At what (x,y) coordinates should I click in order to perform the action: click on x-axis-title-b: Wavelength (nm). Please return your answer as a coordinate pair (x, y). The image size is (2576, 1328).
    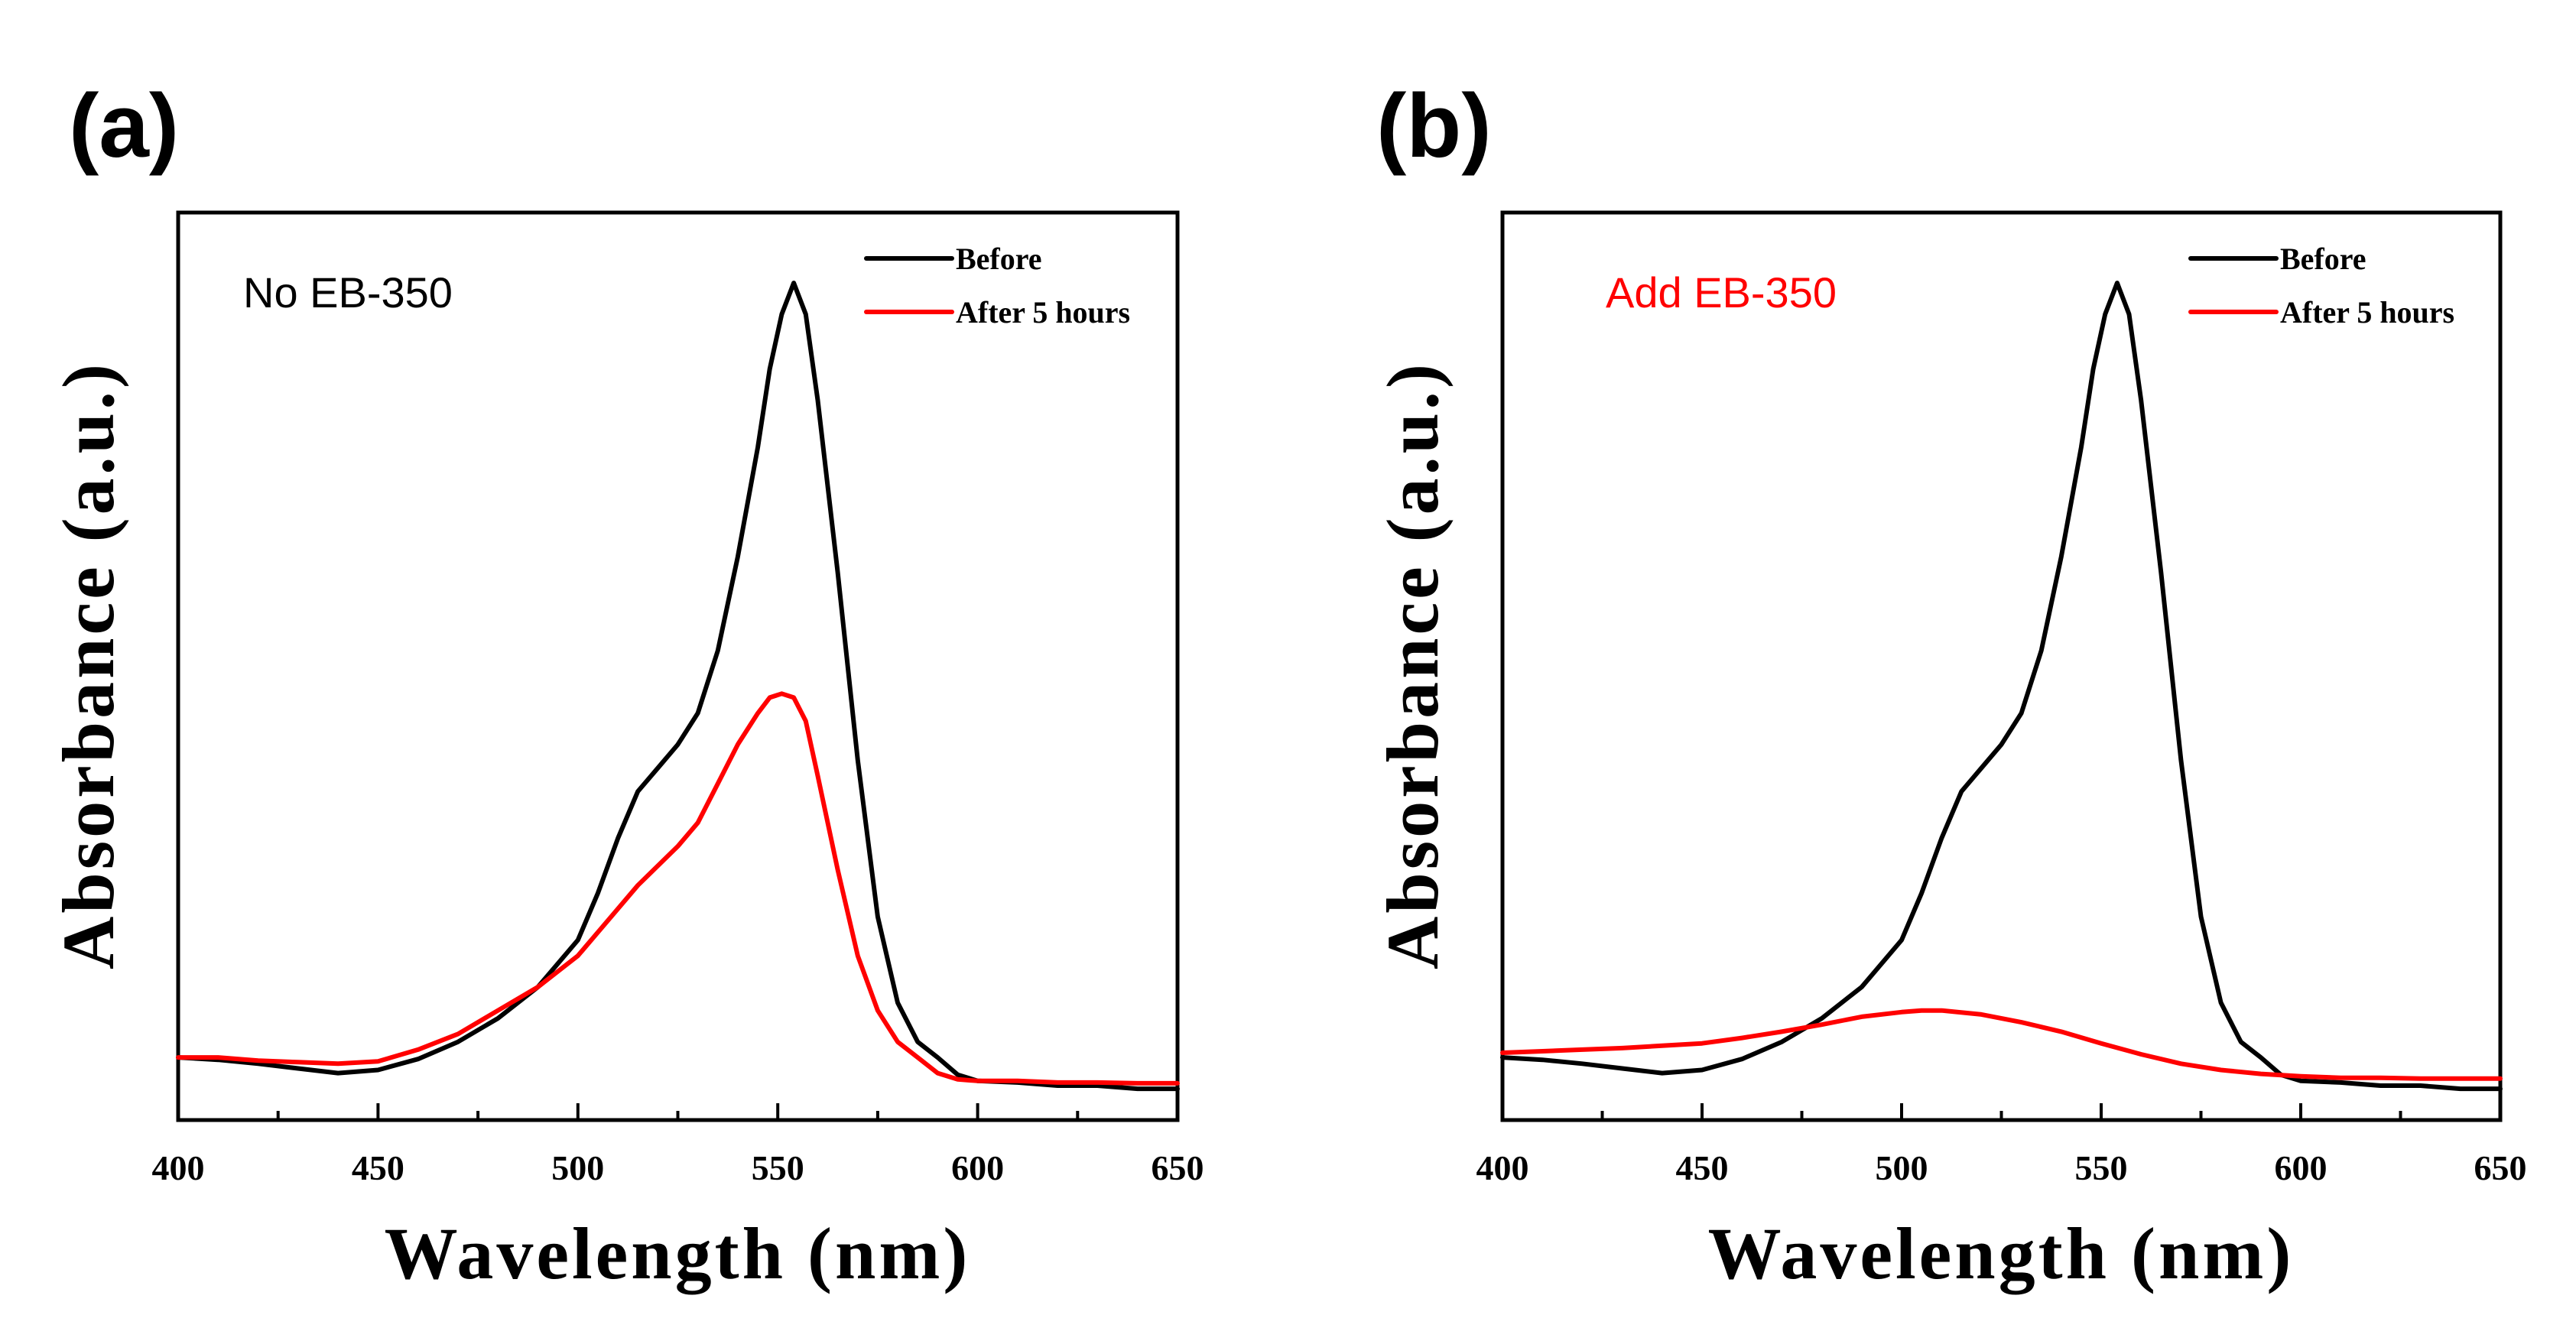
    Looking at the image, I should click on (2001, 1253).